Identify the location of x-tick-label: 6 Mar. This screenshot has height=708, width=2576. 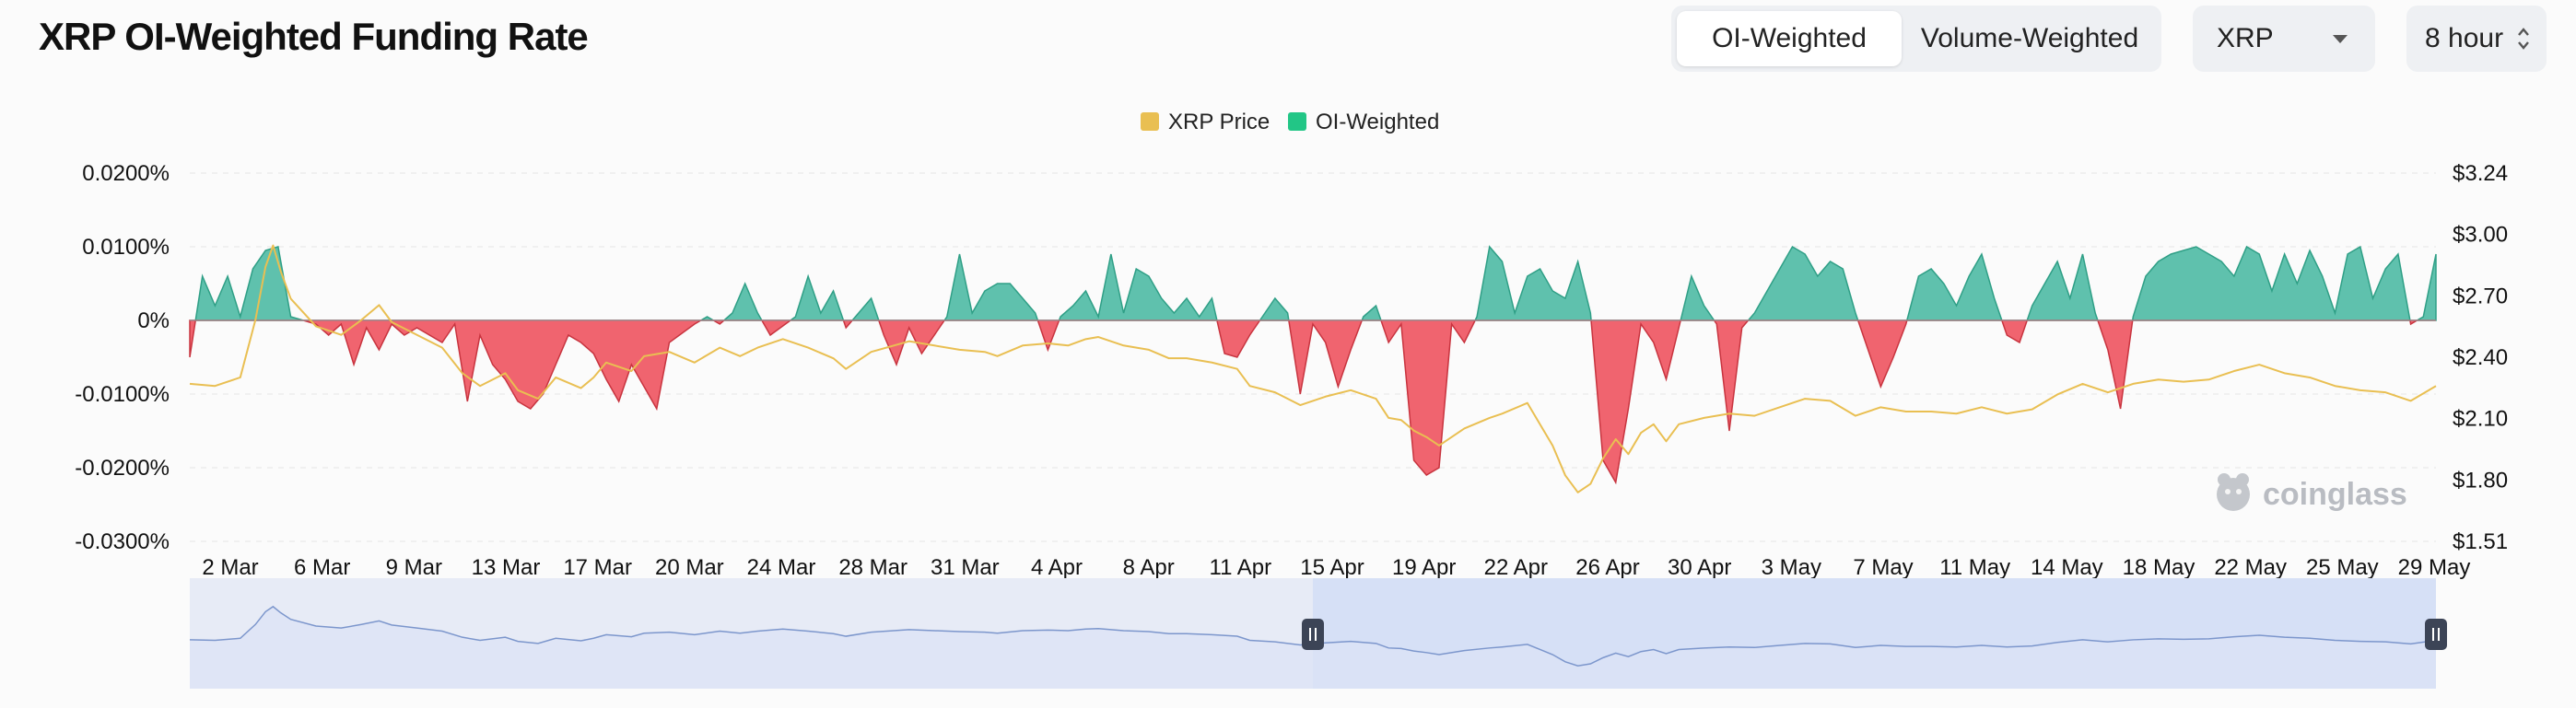
(322, 567).